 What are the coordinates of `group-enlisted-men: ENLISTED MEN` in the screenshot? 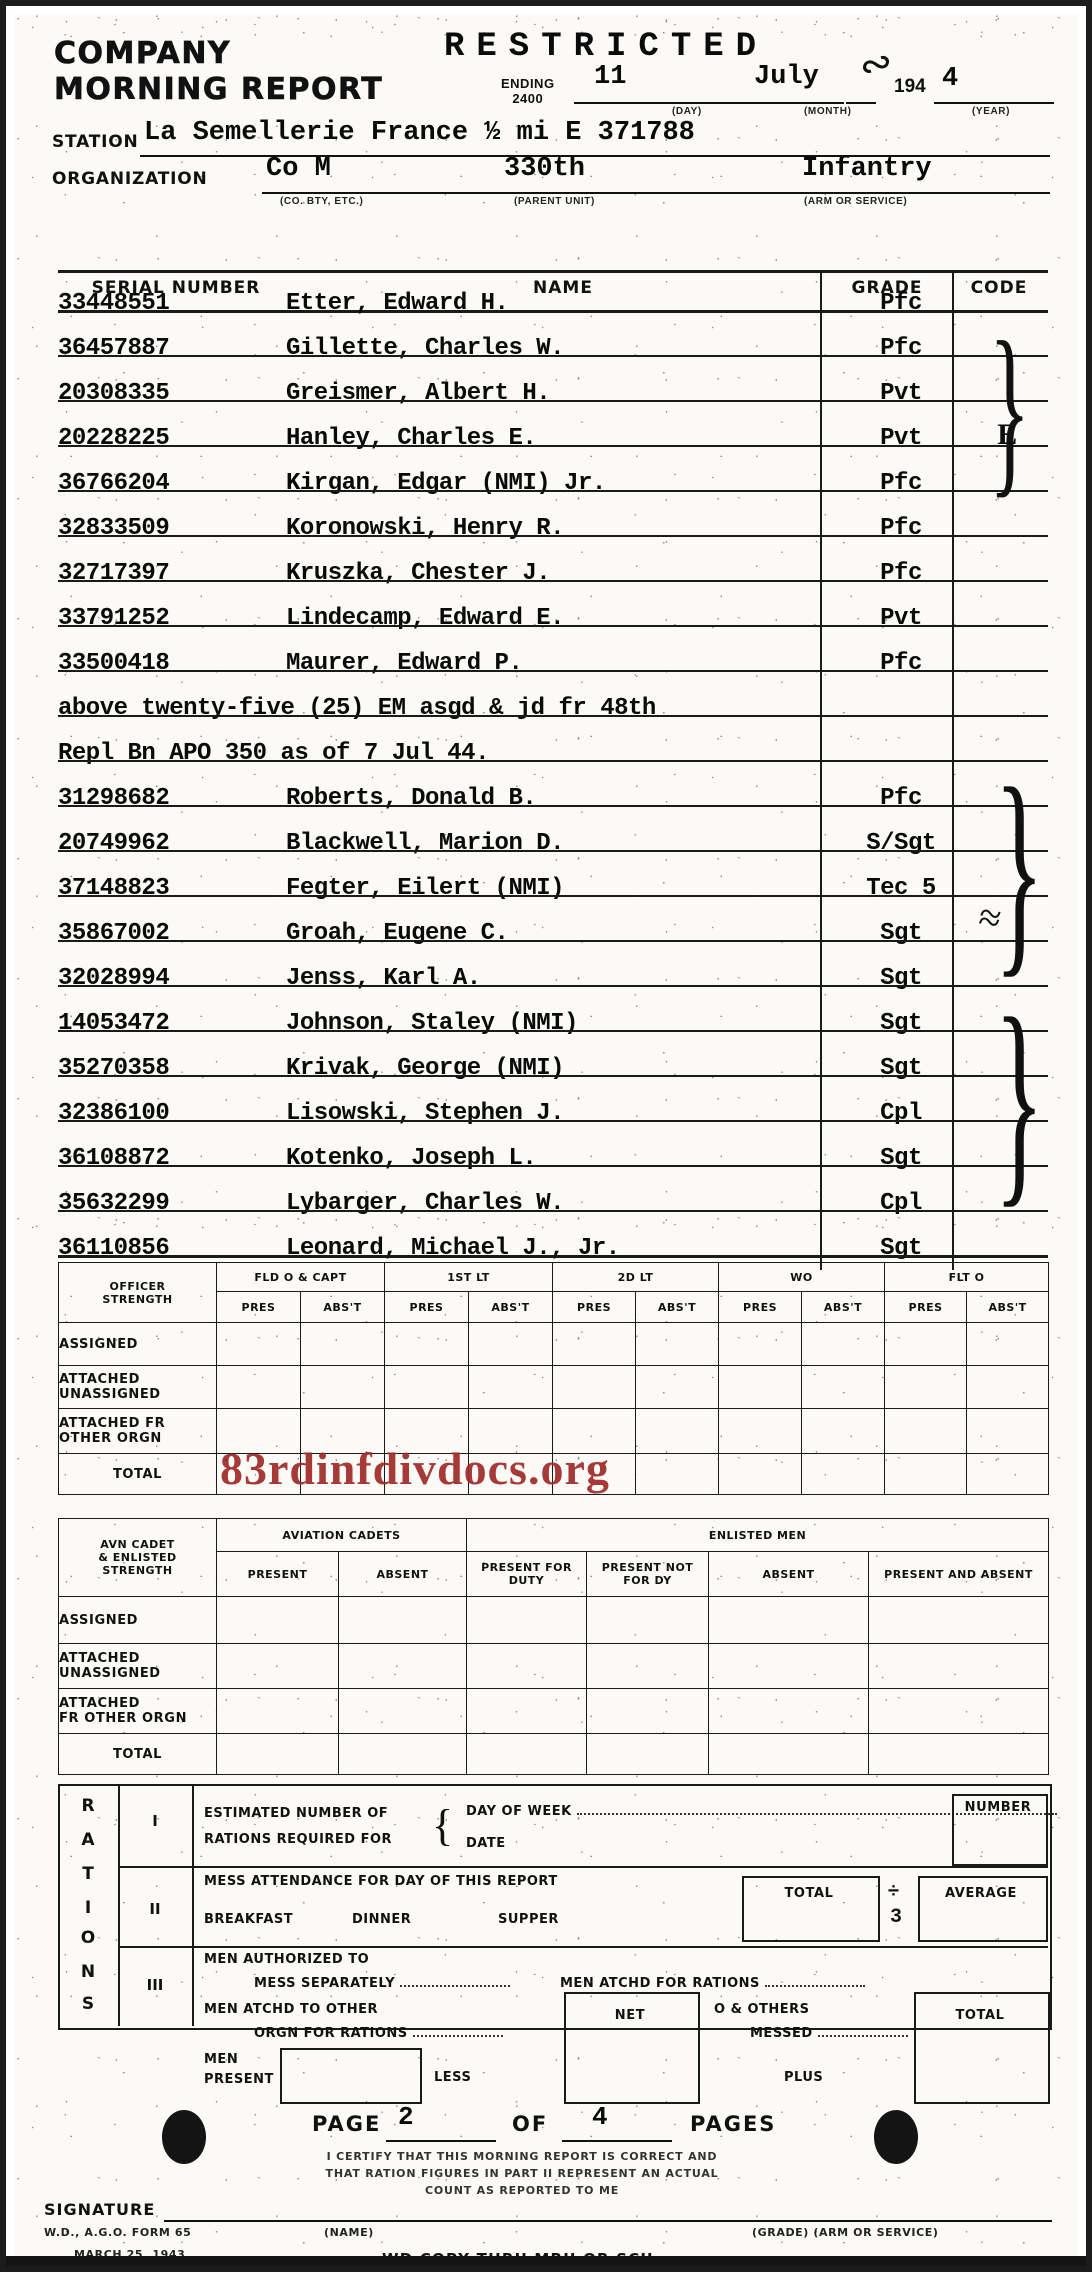 It's located at (758, 1535).